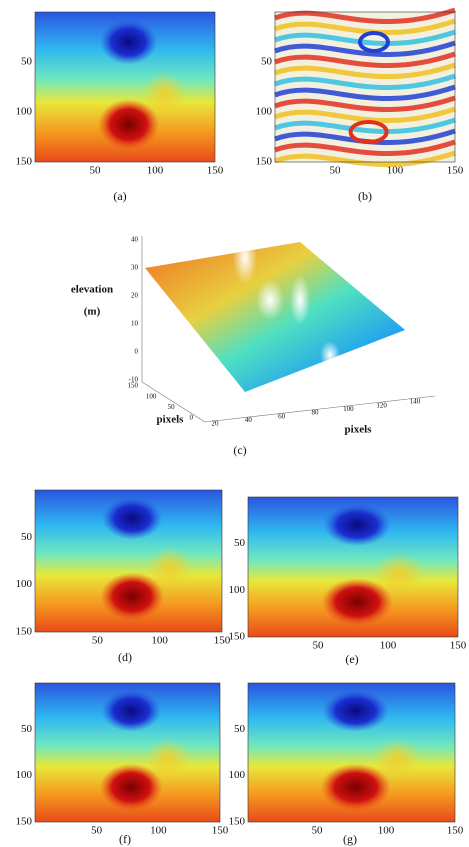  What do you see at coordinates (135, 240) in the screenshot?
I see `z-tick-label: 40` at bounding box center [135, 240].